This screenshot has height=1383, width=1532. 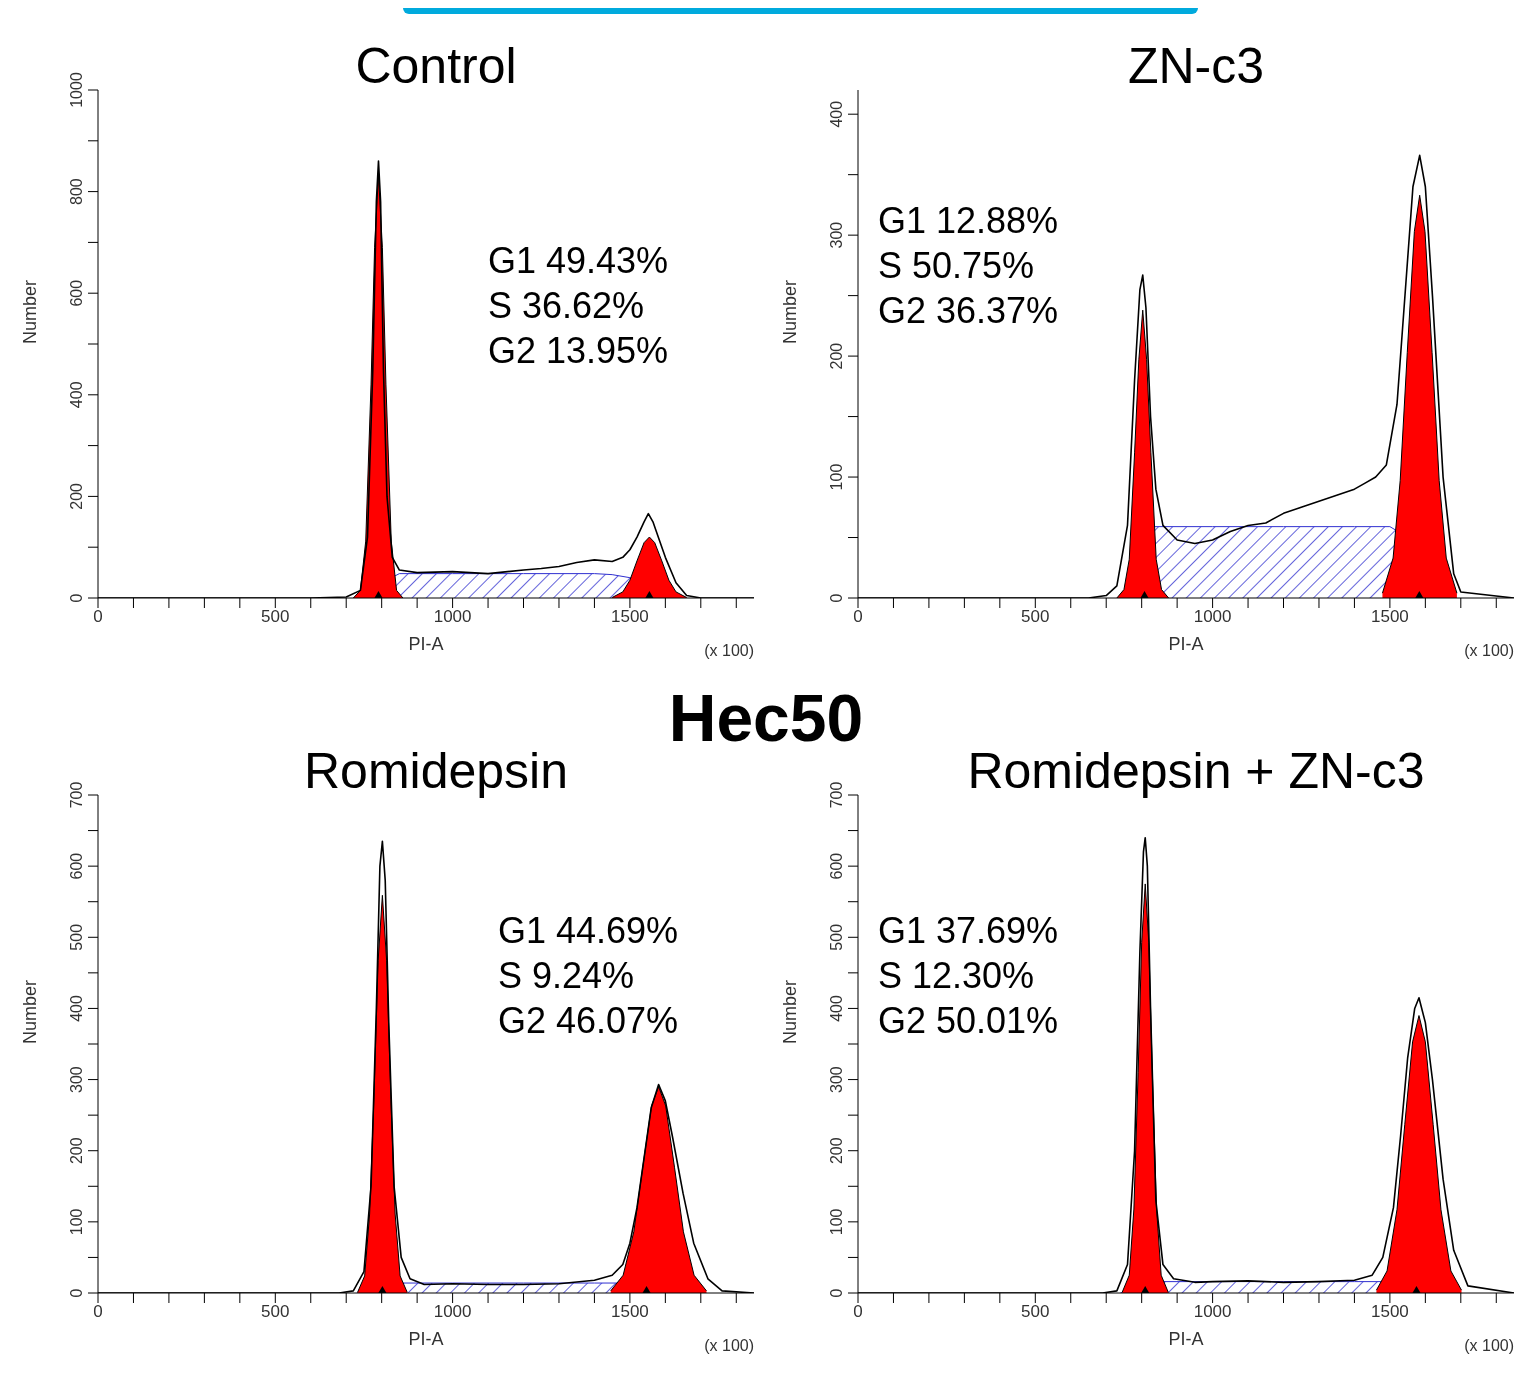 What do you see at coordinates (578, 351) in the screenshot?
I see `annotation: G2 13.95%` at bounding box center [578, 351].